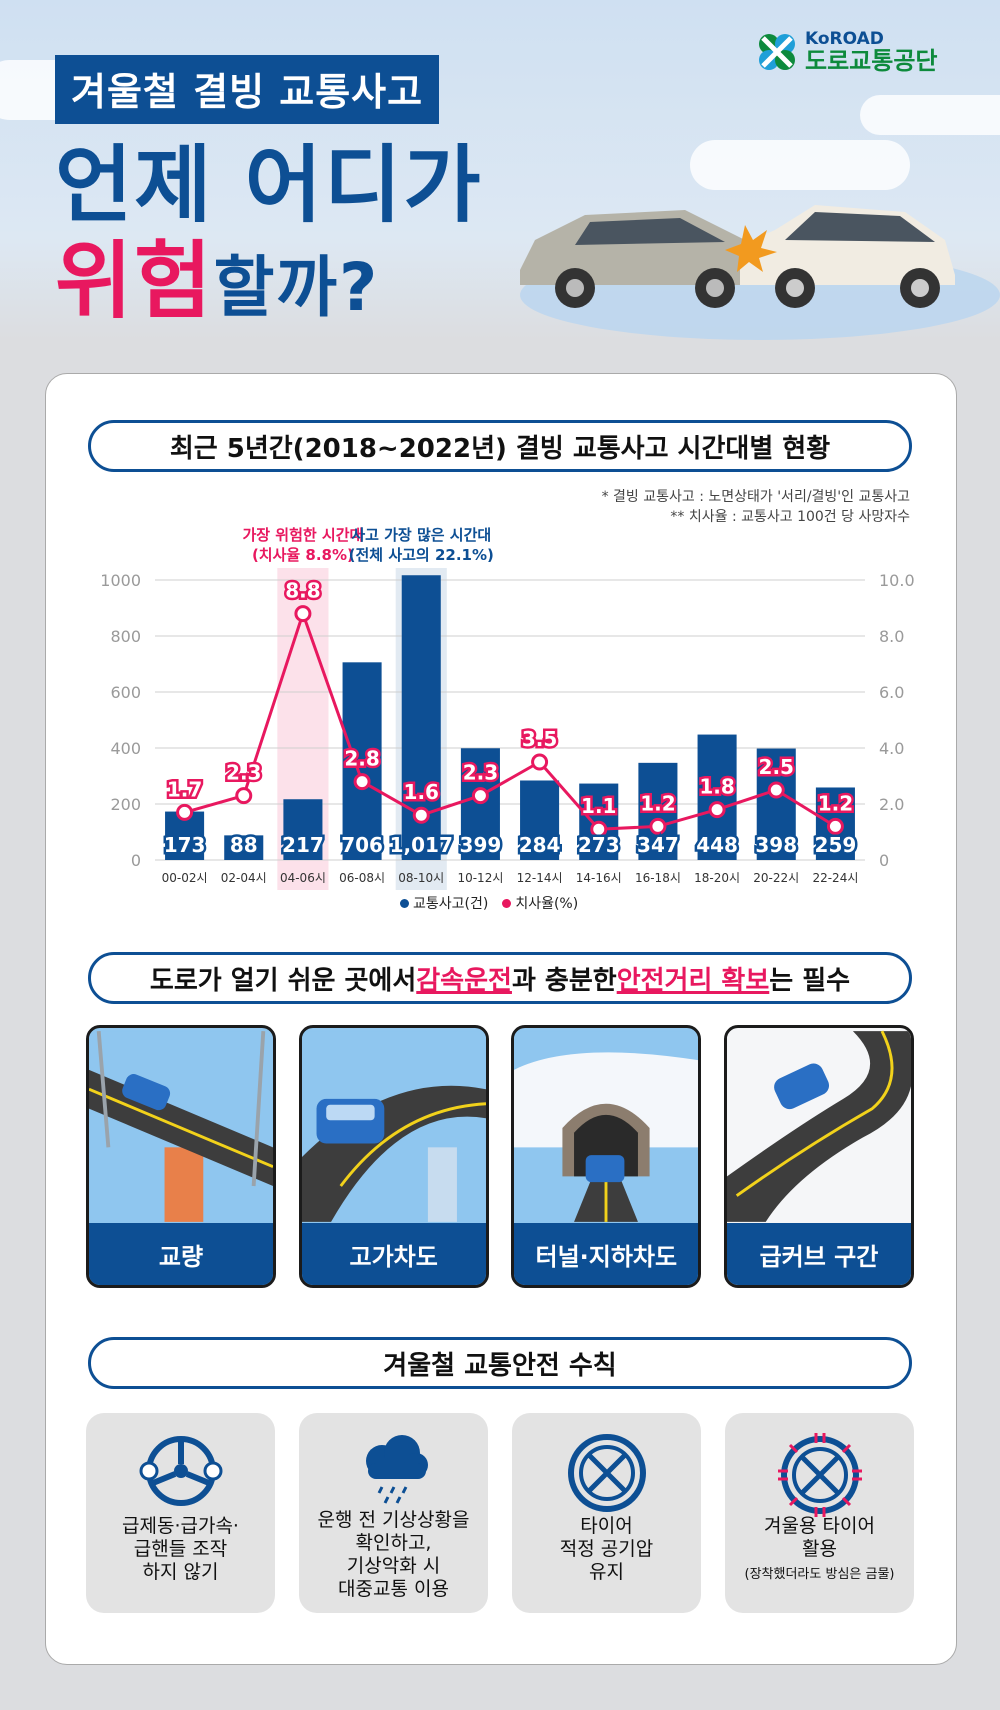  What do you see at coordinates (125, 636) in the screenshot?
I see `y-tick-left: 800` at bounding box center [125, 636].